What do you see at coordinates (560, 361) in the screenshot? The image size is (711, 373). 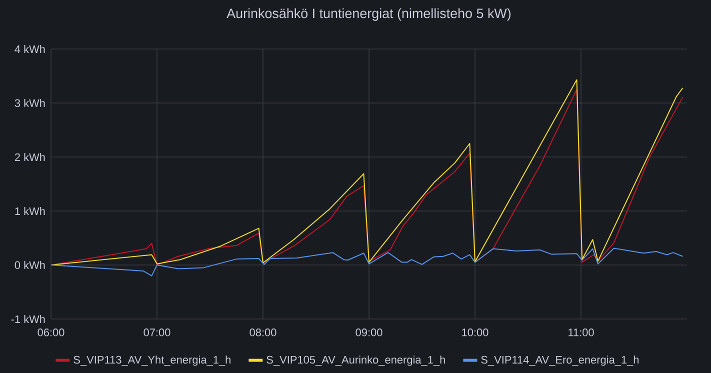 I see `legend-label: S_VIP114_AV_Ero_energia_1_h` at bounding box center [560, 361].